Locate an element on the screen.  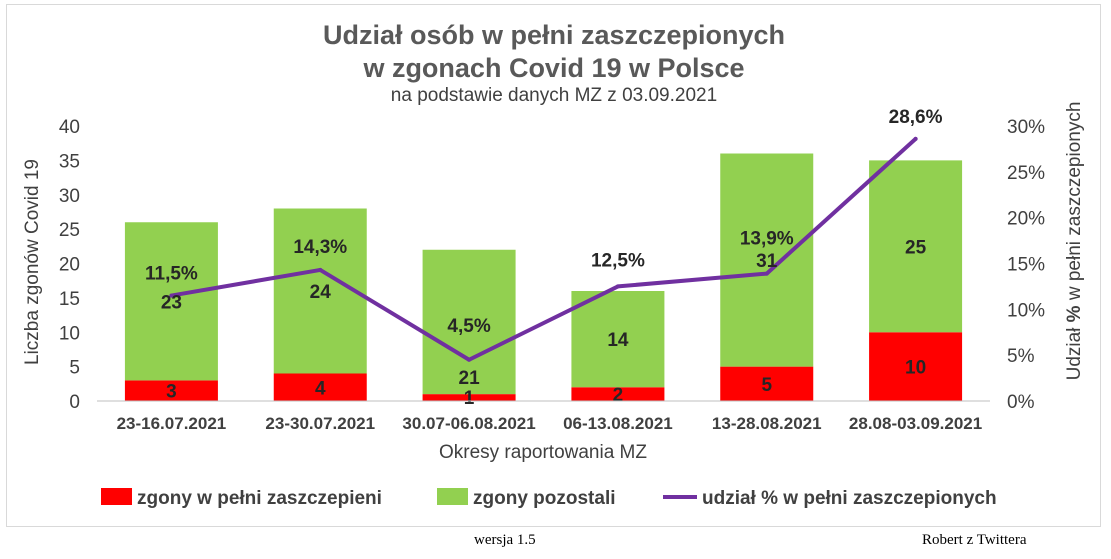
x-tick-4: 13-28.08.2021 is located at coordinates (767, 423).